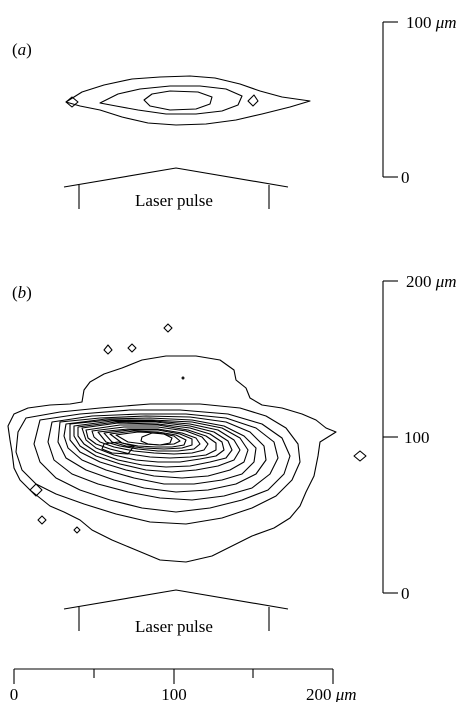 The height and width of the screenshot is (707, 472). What do you see at coordinates (156, 439) in the screenshot?
I see `contour-b-inner` at bounding box center [156, 439].